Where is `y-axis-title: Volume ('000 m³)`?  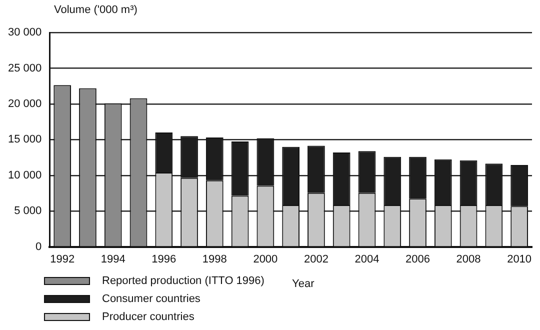 y-axis-title: Volume ('000 m³) is located at coordinates (96, 10).